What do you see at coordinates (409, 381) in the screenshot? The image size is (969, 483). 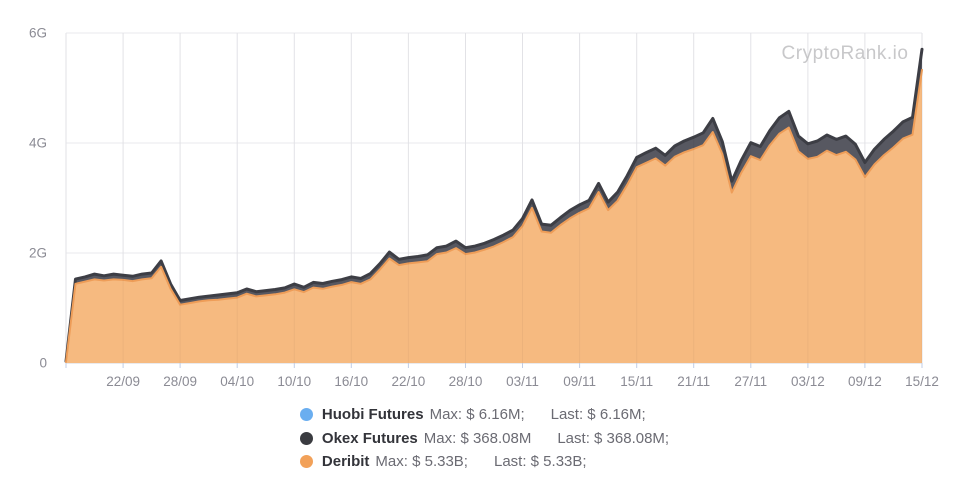 I see `svg-text: 22/10` at bounding box center [409, 381].